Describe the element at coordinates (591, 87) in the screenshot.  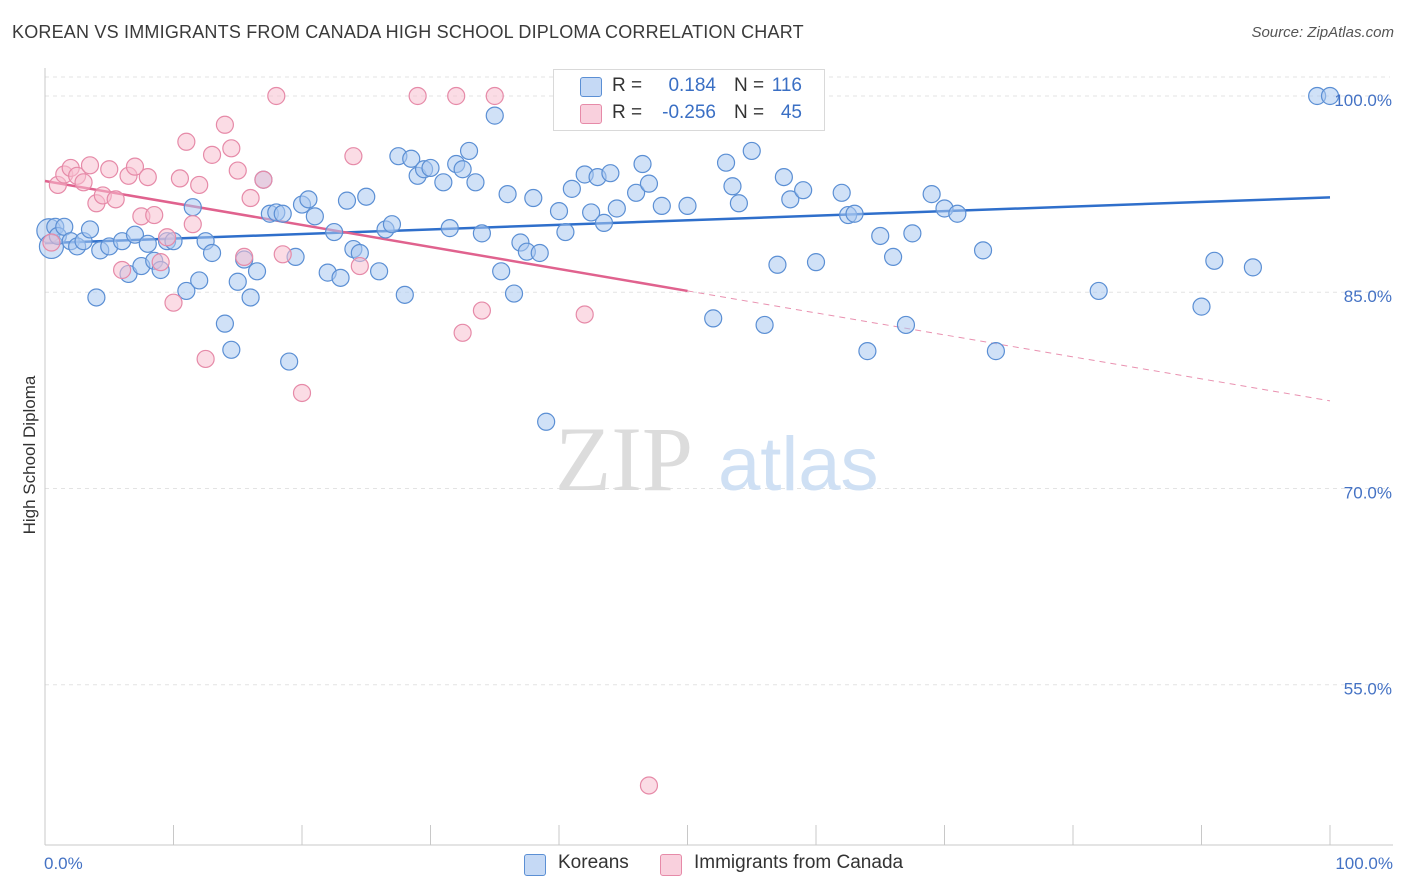
I see `legend-swatch-koreans` at that location.